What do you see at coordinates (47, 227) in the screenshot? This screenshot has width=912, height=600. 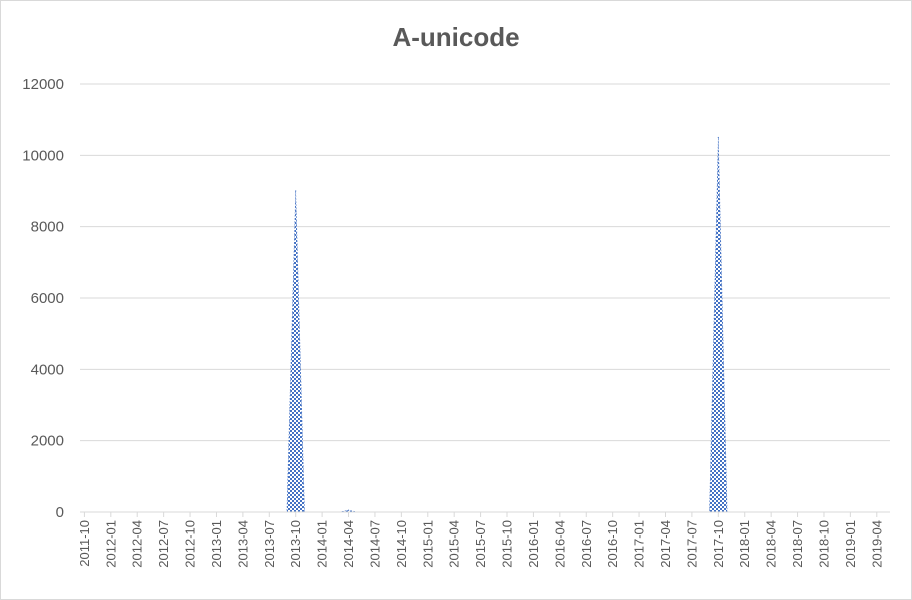 I see `y-tick-label: 8000` at bounding box center [47, 227].